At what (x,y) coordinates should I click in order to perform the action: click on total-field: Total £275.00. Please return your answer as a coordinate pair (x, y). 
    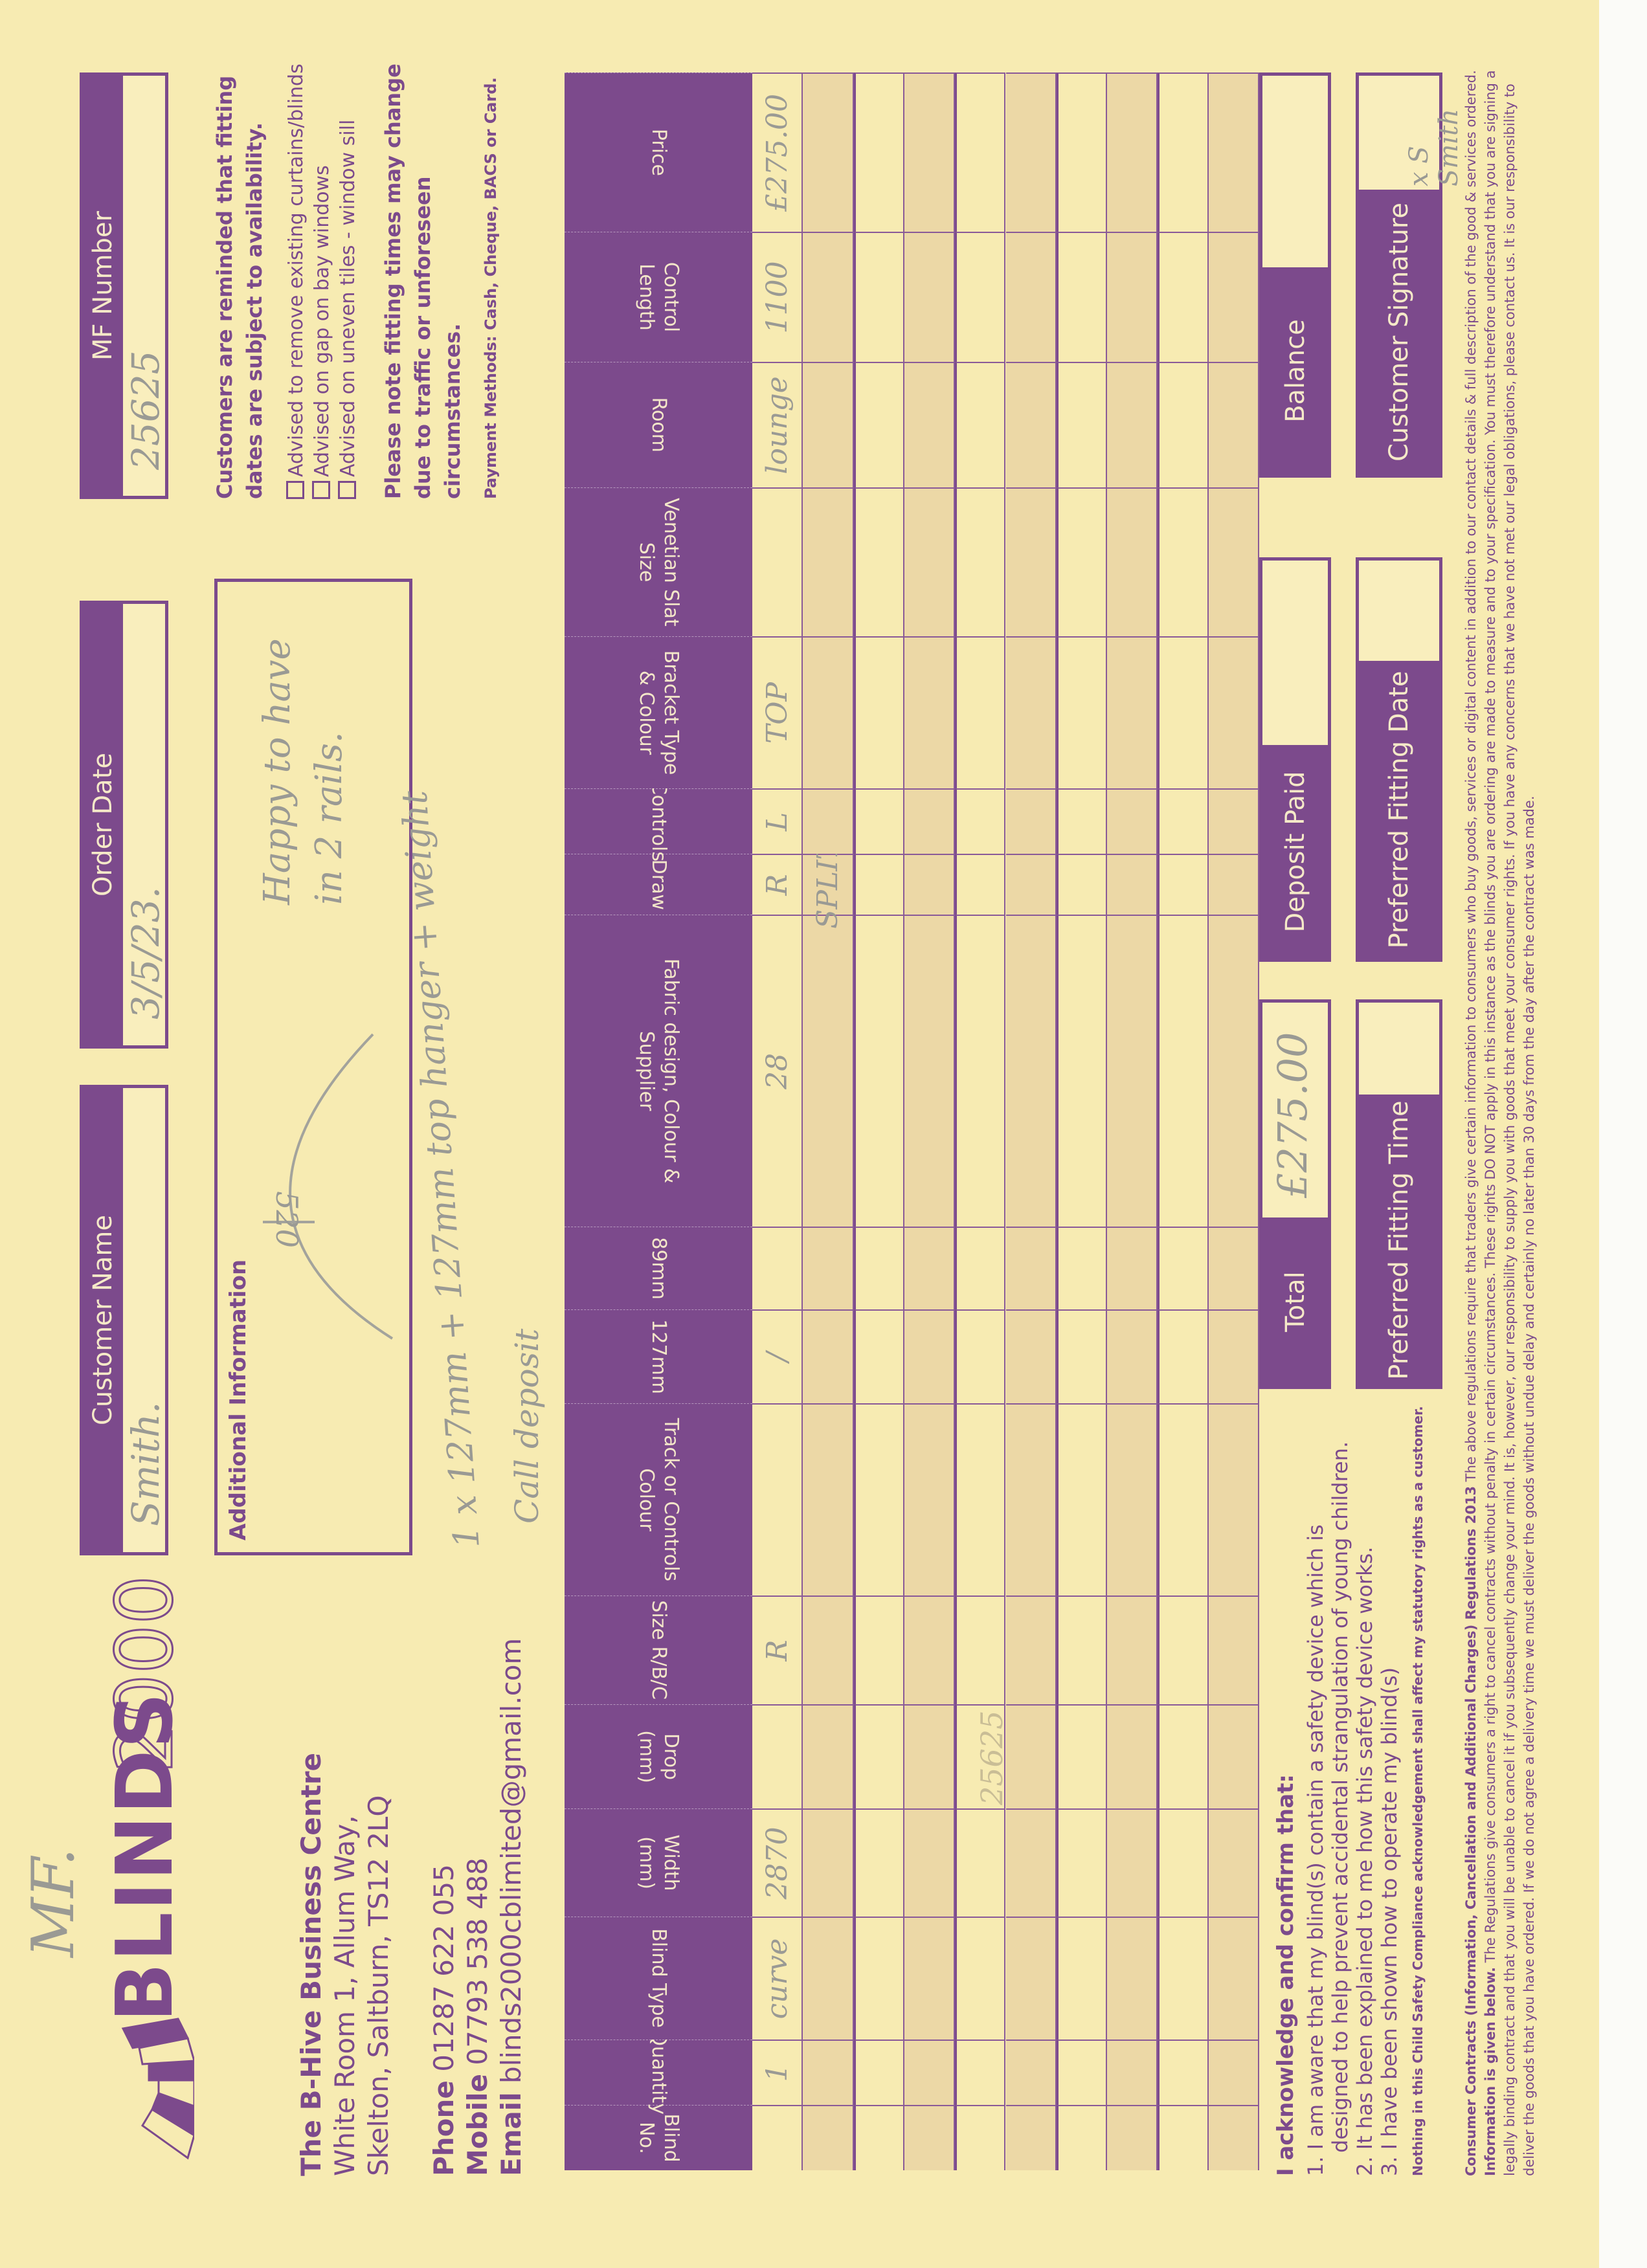
    Looking at the image, I should click on (1295, 1194).